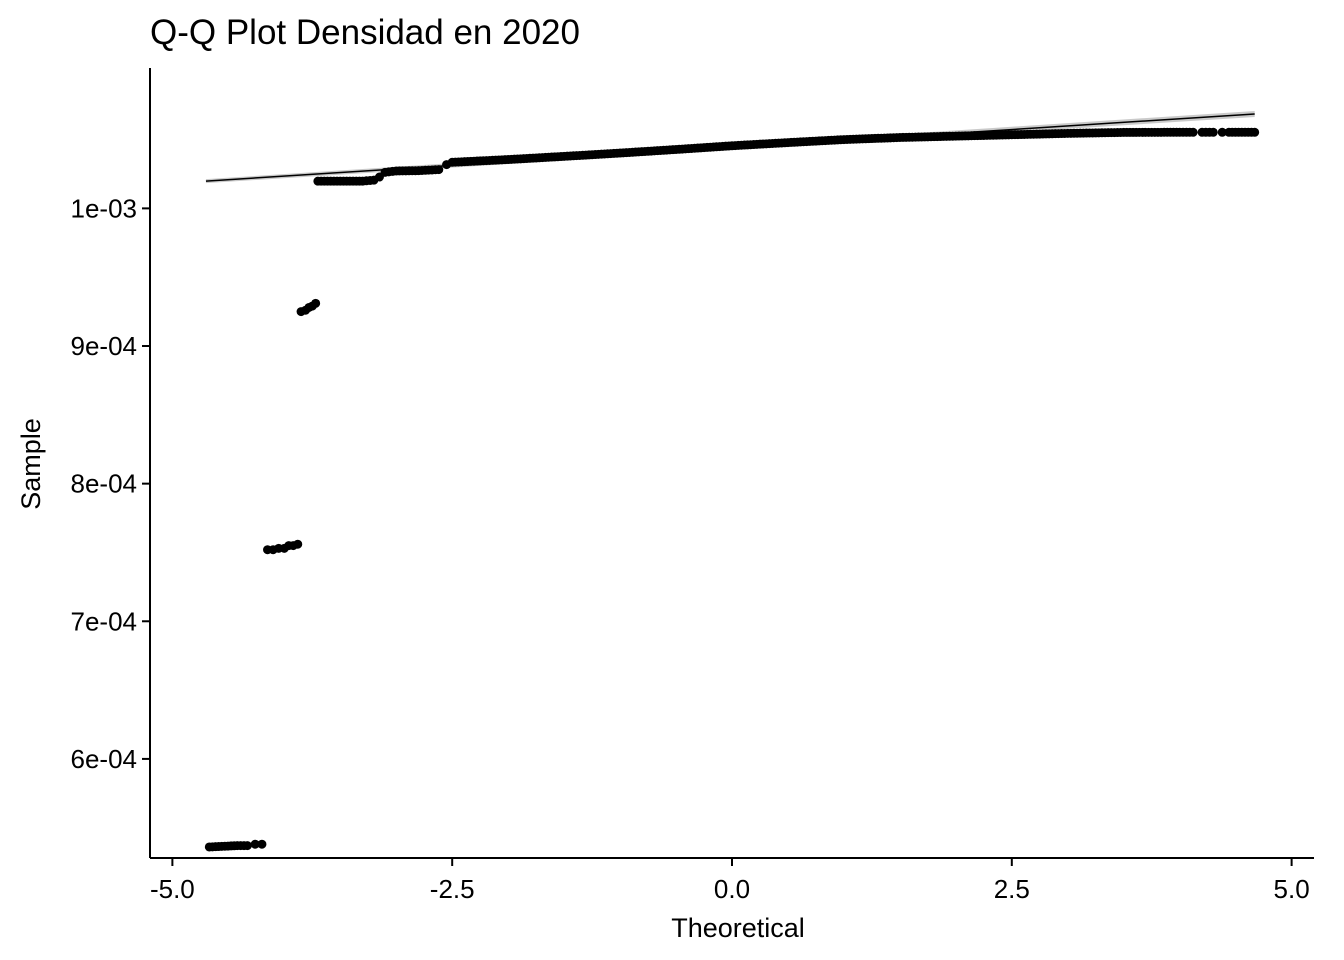 The width and height of the screenshot is (1344, 960). What do you see at coordinates (104, 621) in the screenshot?
I see `y-tick-label: 7e-04` at bounding box center [104, 621].